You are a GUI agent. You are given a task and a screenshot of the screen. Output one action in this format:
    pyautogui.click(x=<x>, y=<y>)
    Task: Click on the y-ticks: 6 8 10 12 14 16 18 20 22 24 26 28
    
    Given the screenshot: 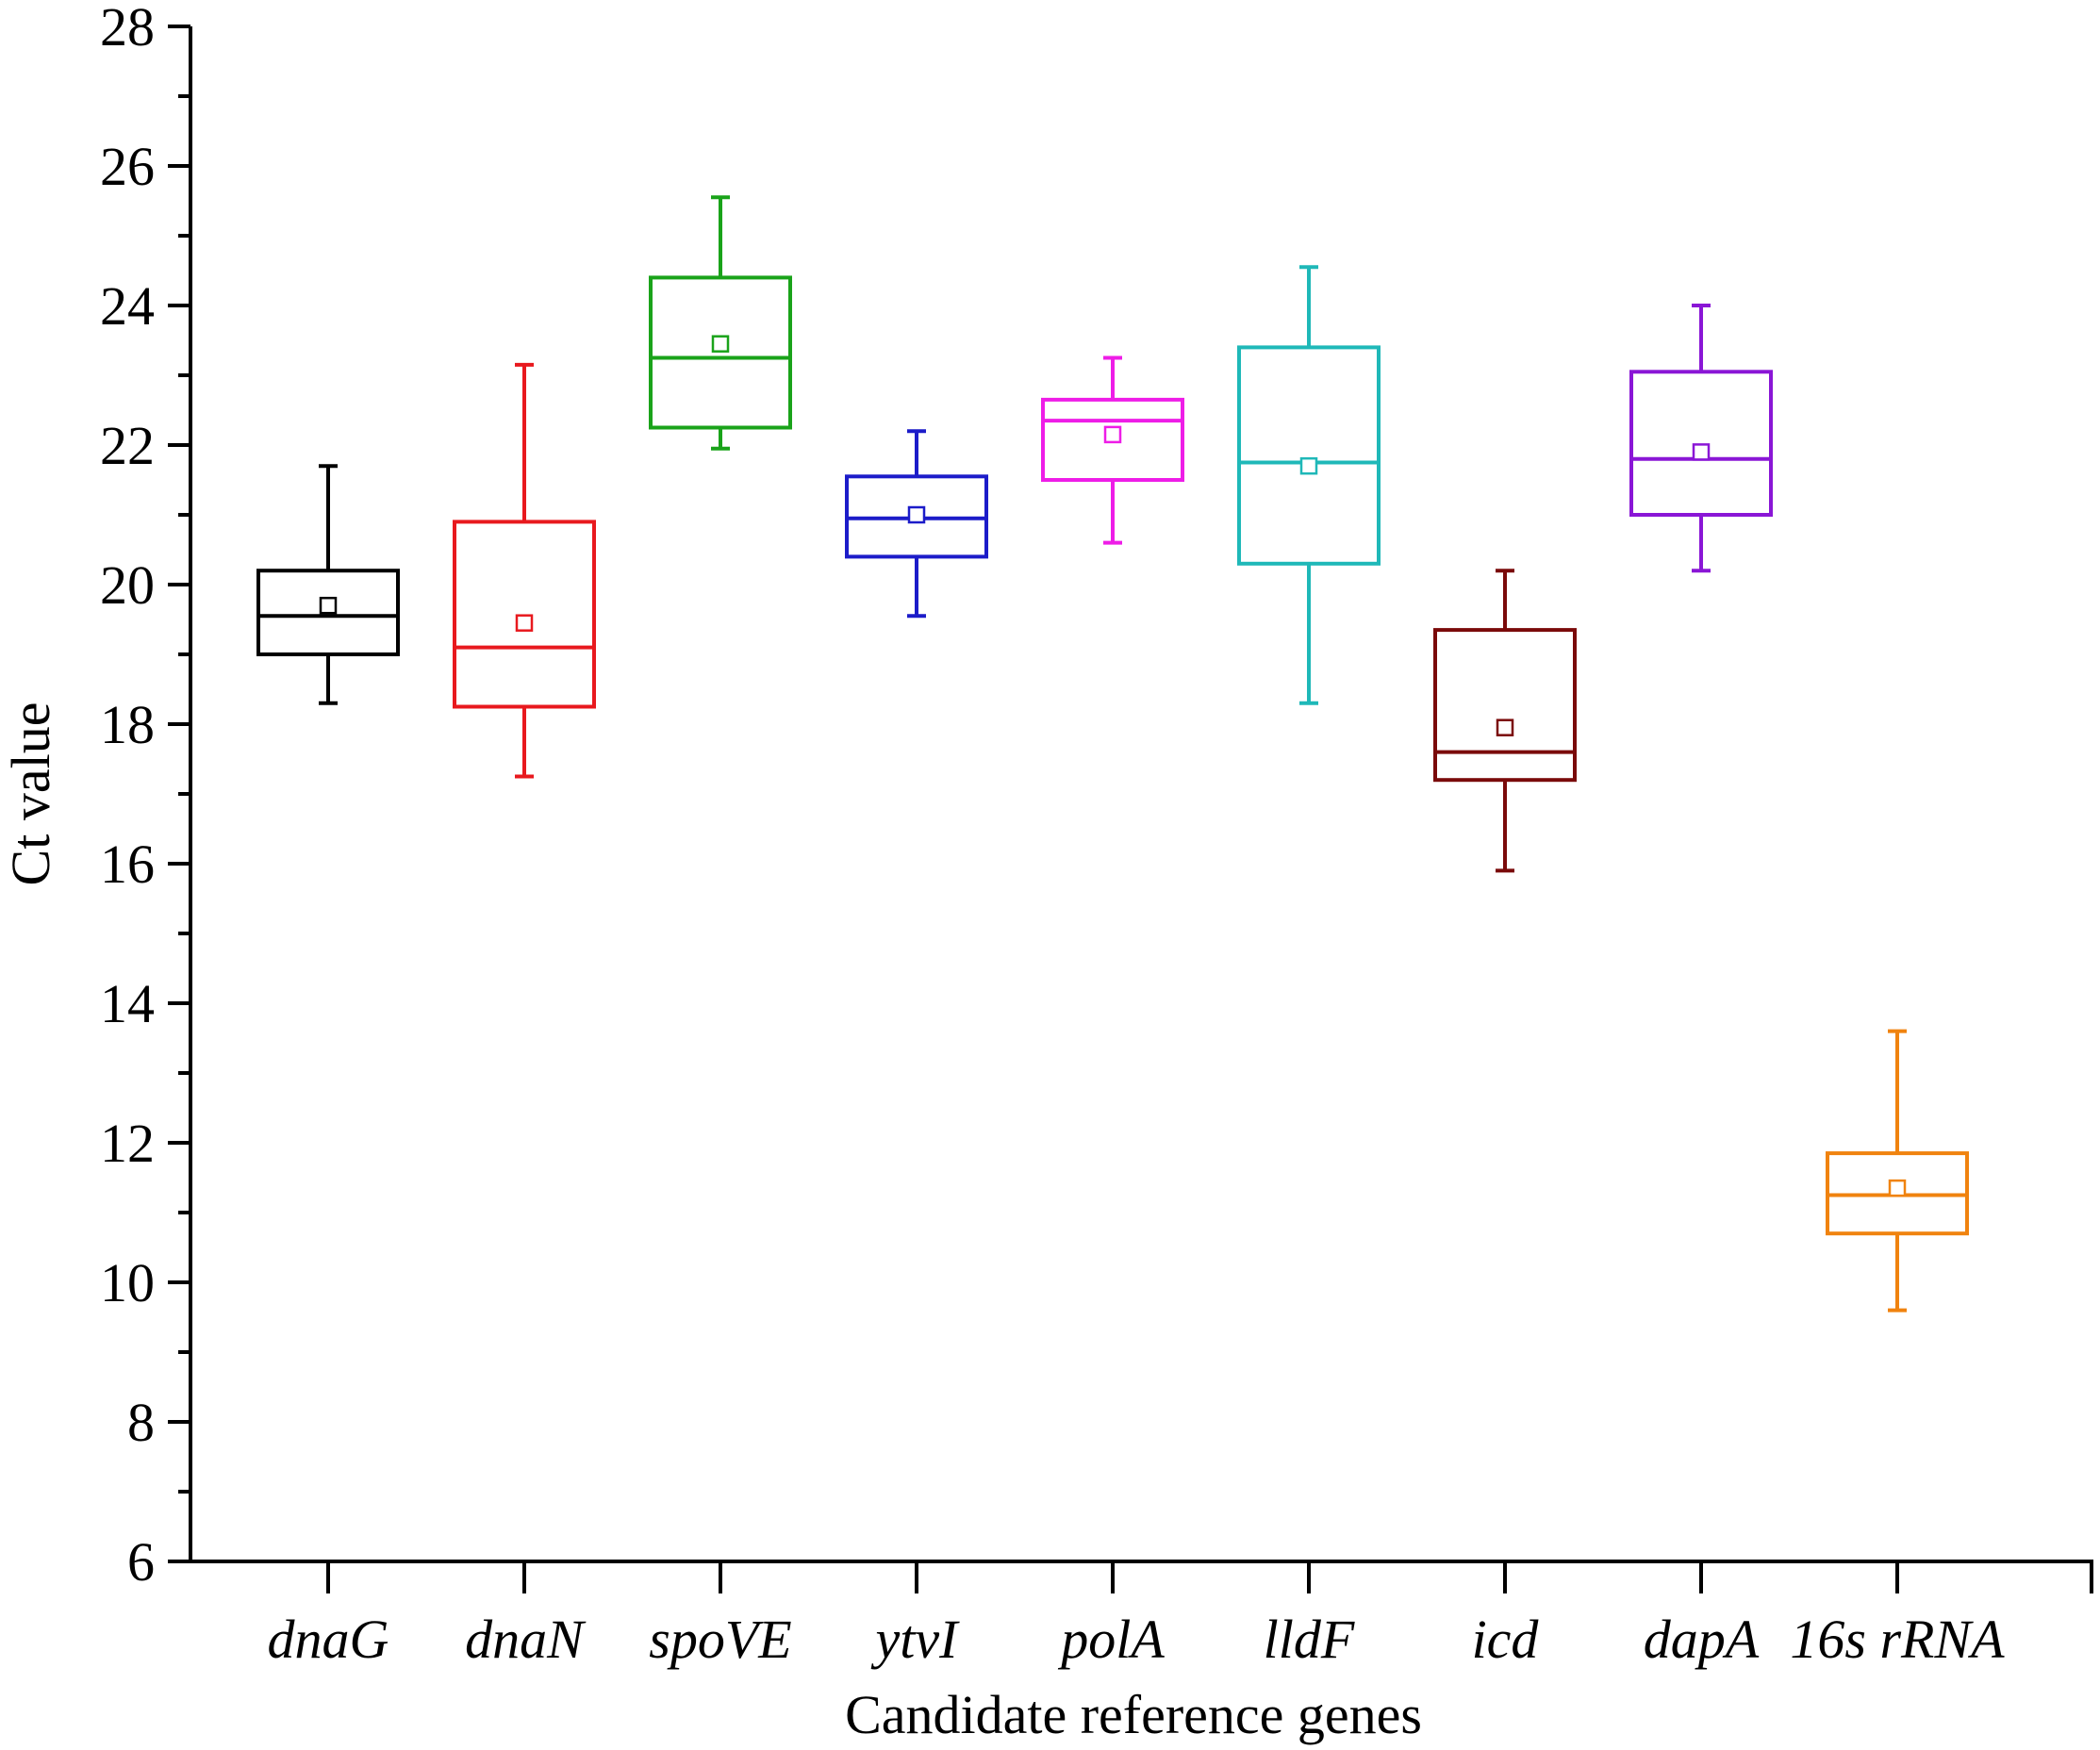 What is the action you would take?
    pyautogui.click(x=145, y=796)
    